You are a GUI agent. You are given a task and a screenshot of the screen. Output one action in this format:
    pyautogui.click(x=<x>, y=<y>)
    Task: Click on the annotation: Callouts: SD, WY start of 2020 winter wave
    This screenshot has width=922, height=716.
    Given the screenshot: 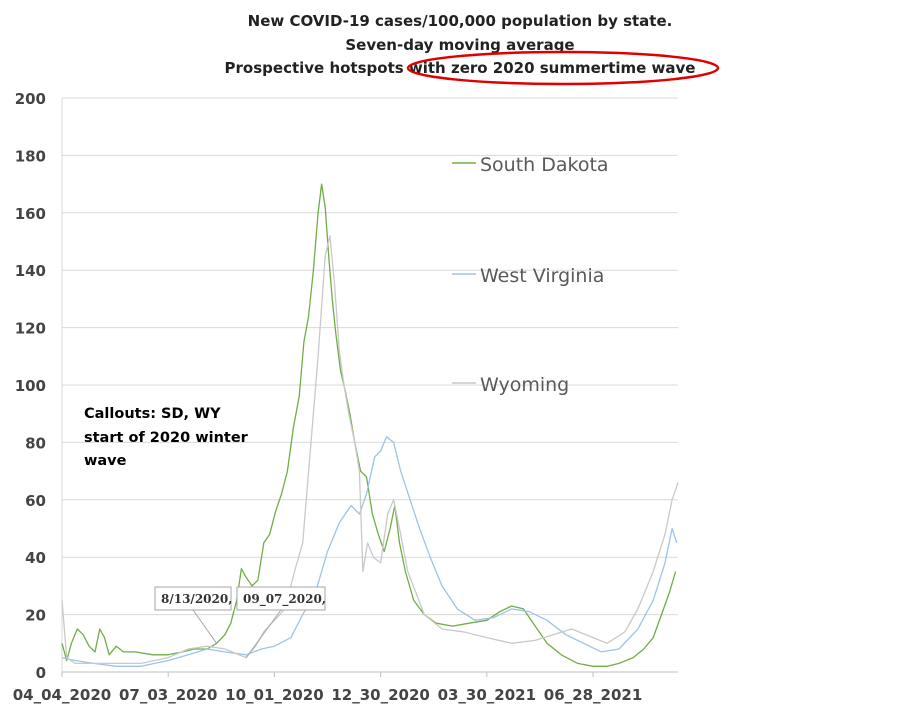 What is the action you would take?
    pyautogui.click(x=166, y=437)
    